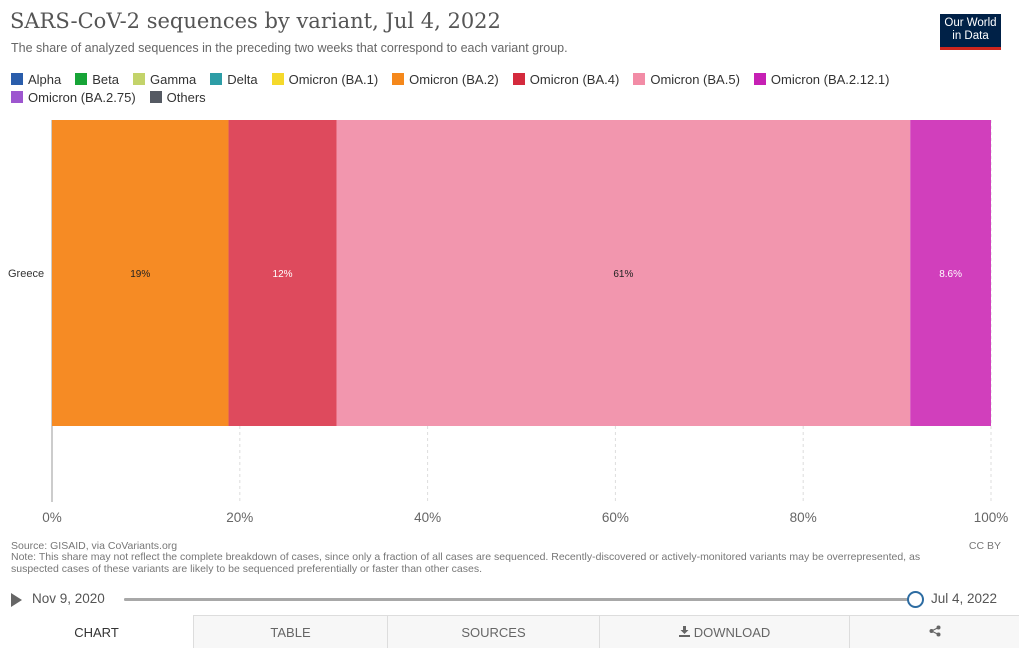 This screenshot has height=649, width=1019. I want to click on legend-label: Omicron (BA.2.12.1), so click(830, 79).